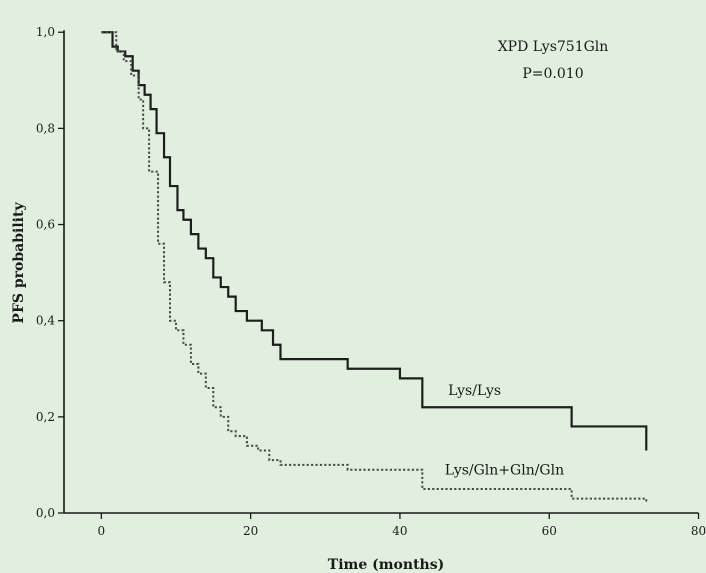 The width and height of the screenshot is (706, 573). Describe the element at coordinates (45, 513) in the screenshot. I see `y-tick-label: 0,0` at that location.